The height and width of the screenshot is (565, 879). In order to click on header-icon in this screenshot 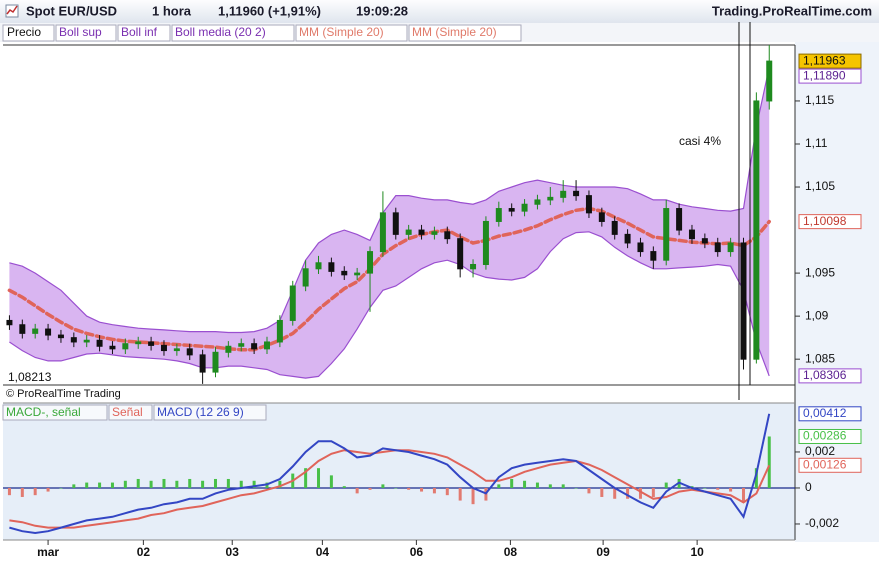, I will do `click(12, 11)`.